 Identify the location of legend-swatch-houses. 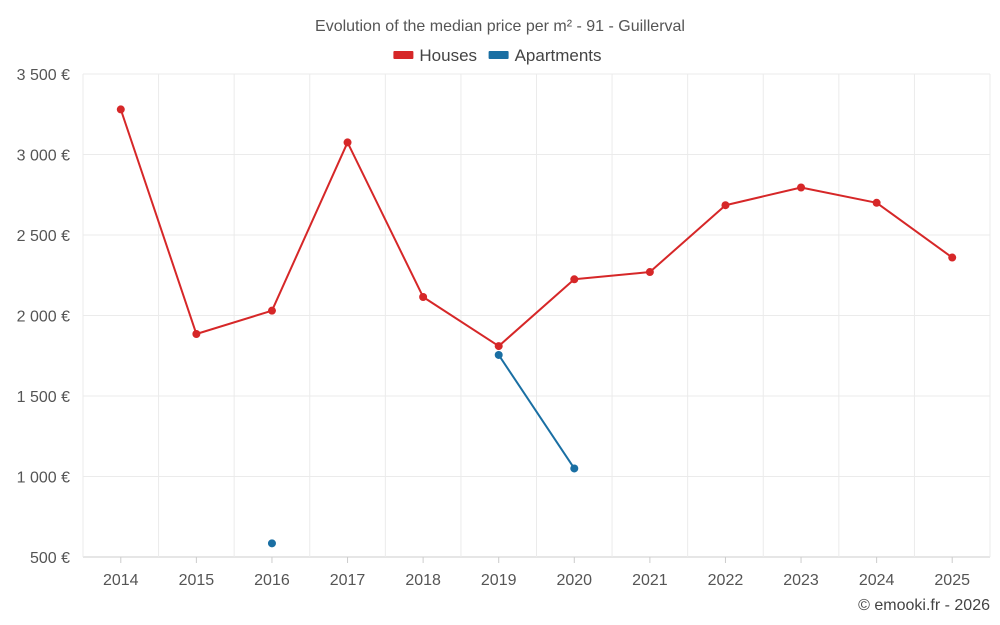
(403, 55).